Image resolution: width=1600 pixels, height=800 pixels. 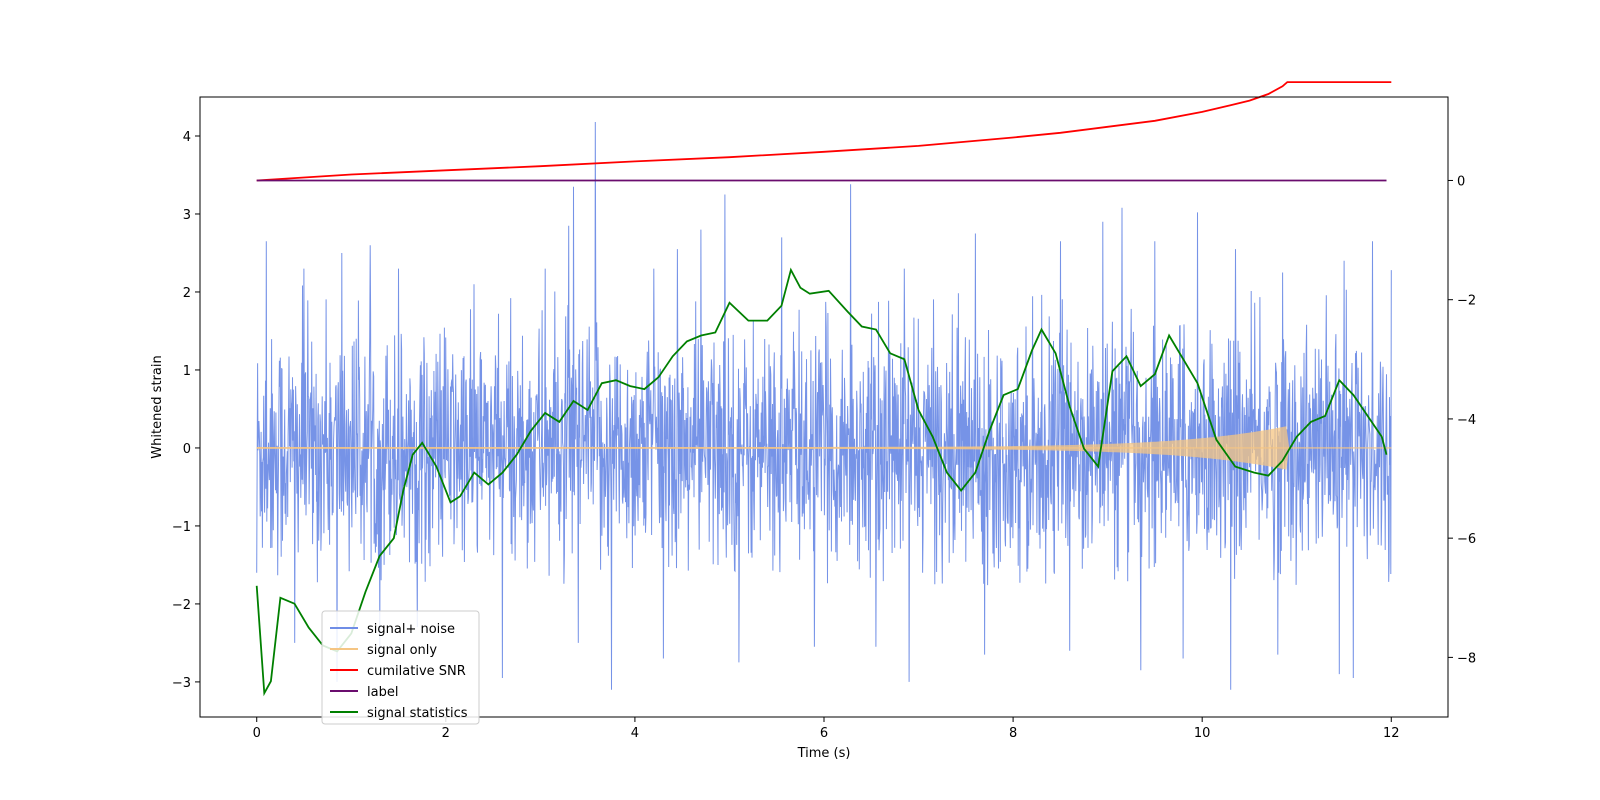 What do you see at coordinates (181, 527) in the screenshot?
I see `y-tick-label: −1` at bounding box center [181, 527].